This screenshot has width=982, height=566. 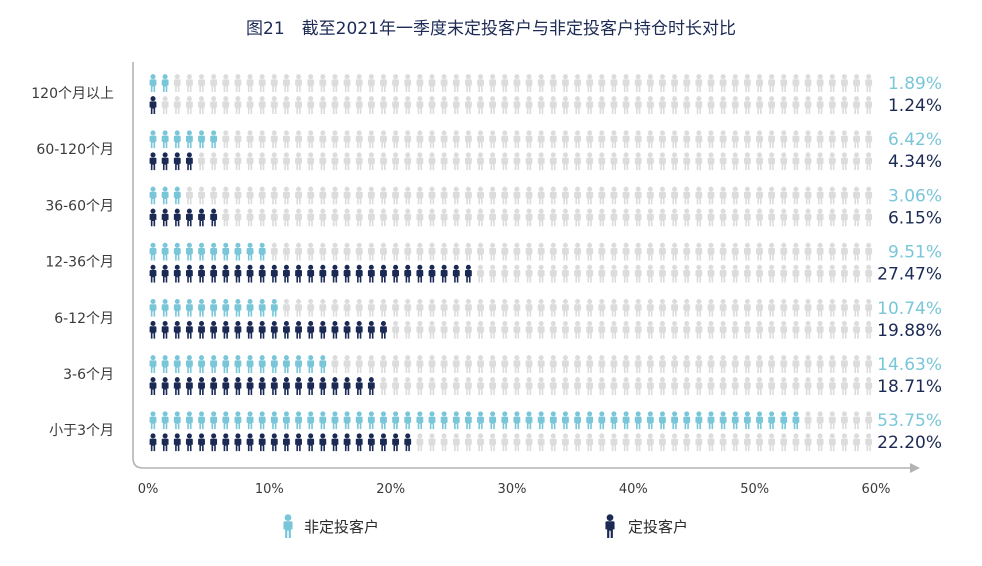 I want to click on x-tick-label: 60%, so click(x=876, y=489).